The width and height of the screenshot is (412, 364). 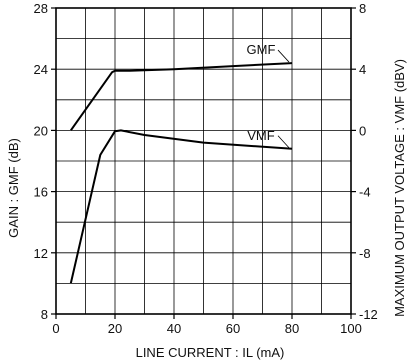 I want to click on y-right-tick-label: 8, so click(x=362, y=8).